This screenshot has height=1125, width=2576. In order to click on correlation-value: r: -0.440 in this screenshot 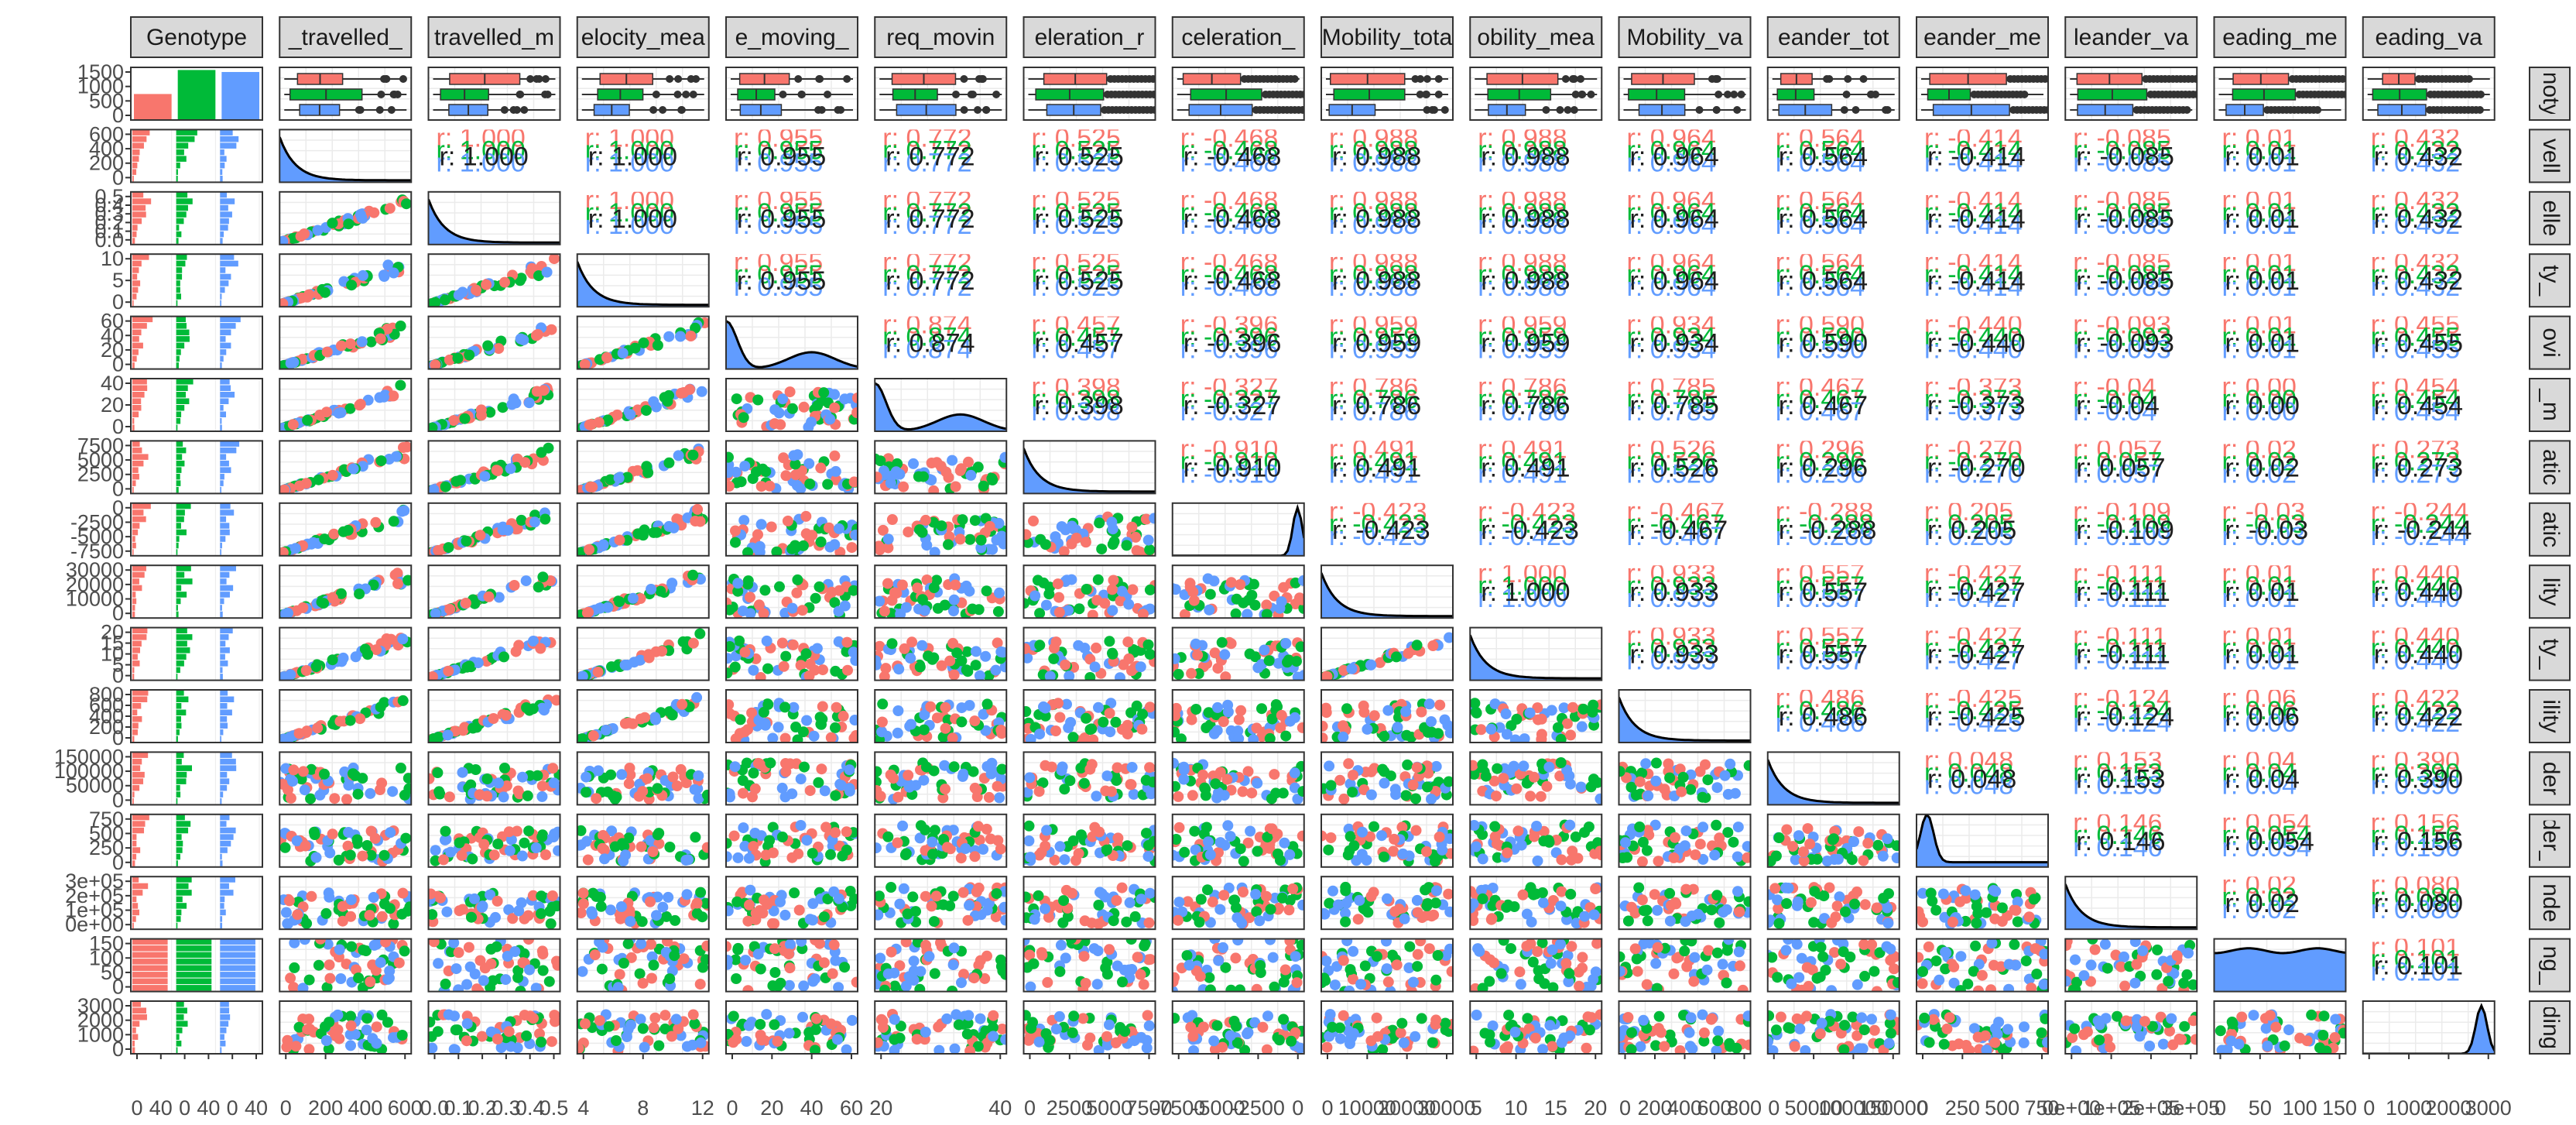, I will do `click(1977, 343)`.